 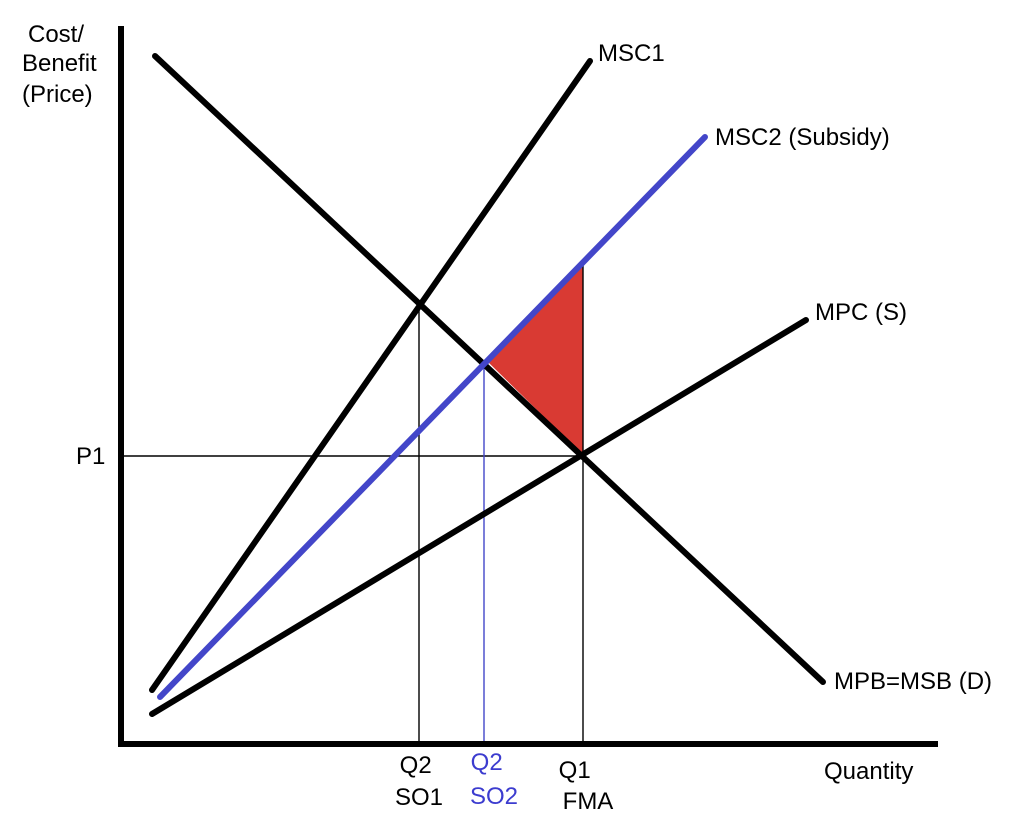 What do you see at coordinates (861, 312) in the screenshot?
I see `mpc-label: MPC (S)` at bounding box center [861, 312].